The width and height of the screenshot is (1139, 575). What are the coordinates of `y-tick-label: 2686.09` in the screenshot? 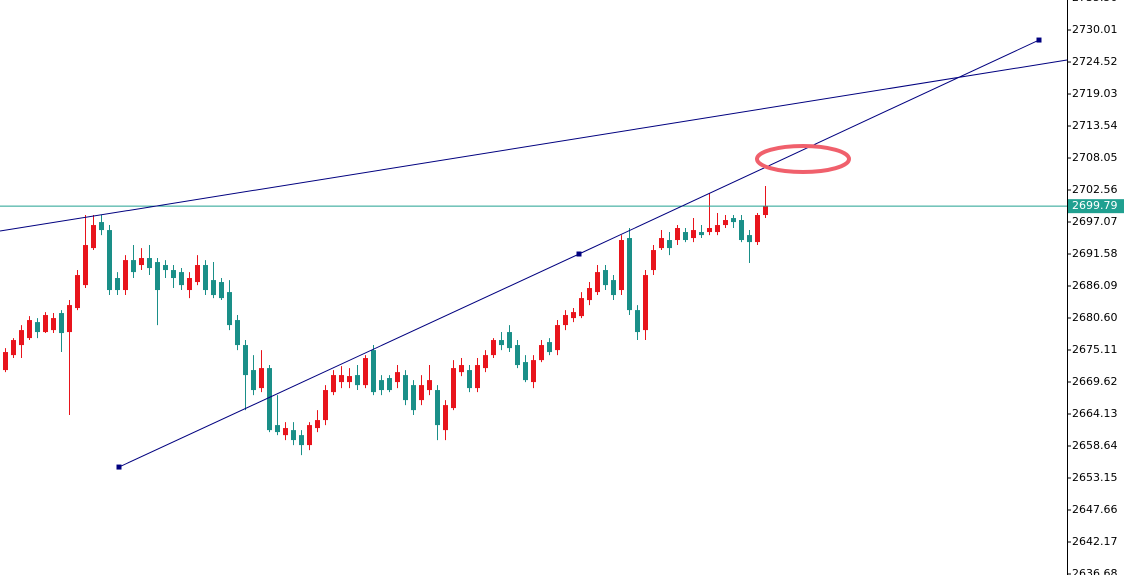 It's located at (1095, 285).